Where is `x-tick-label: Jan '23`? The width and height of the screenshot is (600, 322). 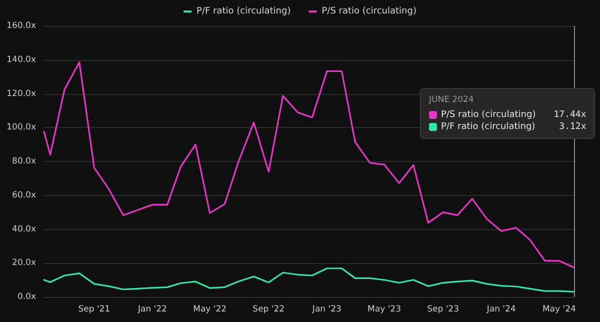 x-tick-label: Jan '23 is located at coordinates (326, 309).